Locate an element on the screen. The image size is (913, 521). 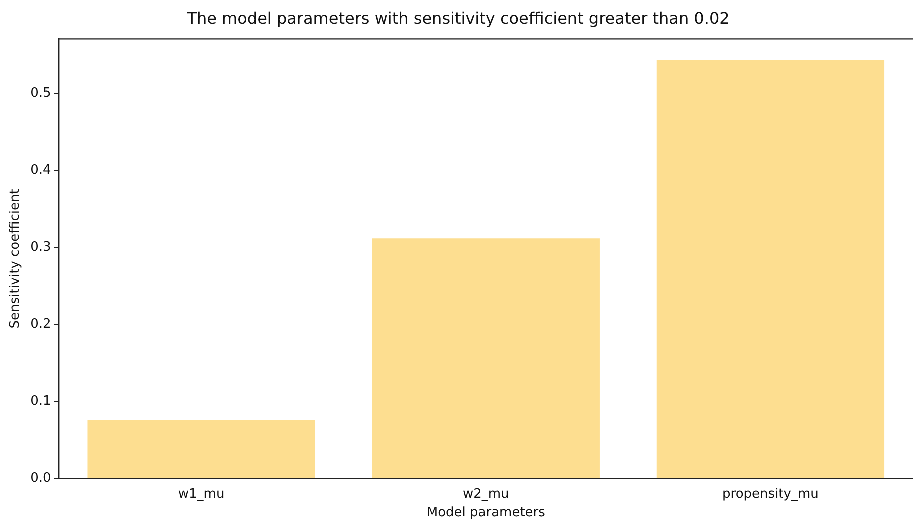
x-tick-label: w1_mu is located at coordinates (201, 494).